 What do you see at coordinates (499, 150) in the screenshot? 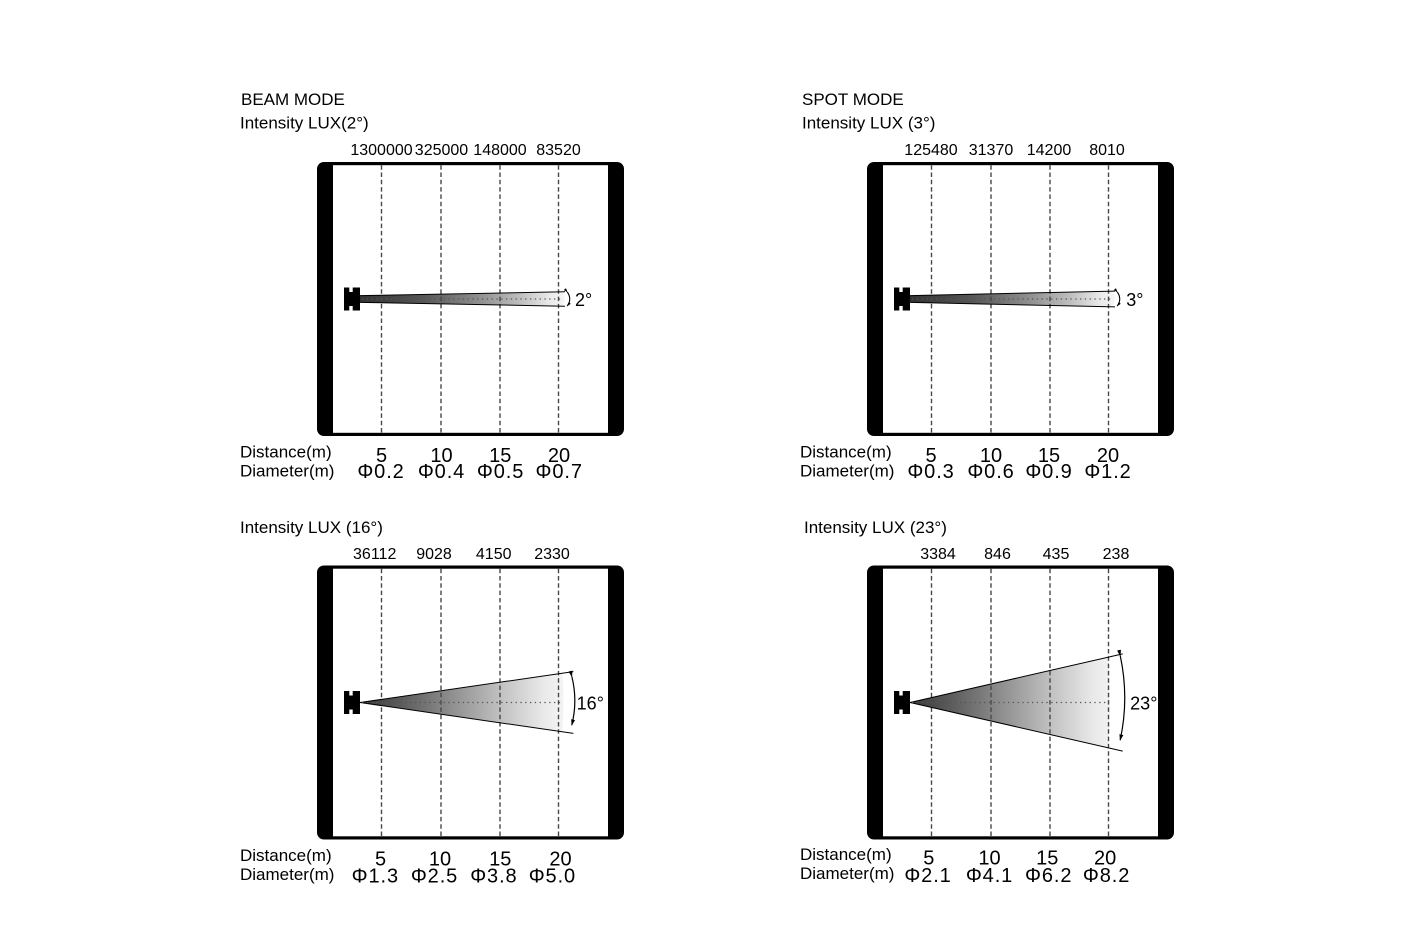
I see `svg-text: 148000` at bounding box center [499, 150].